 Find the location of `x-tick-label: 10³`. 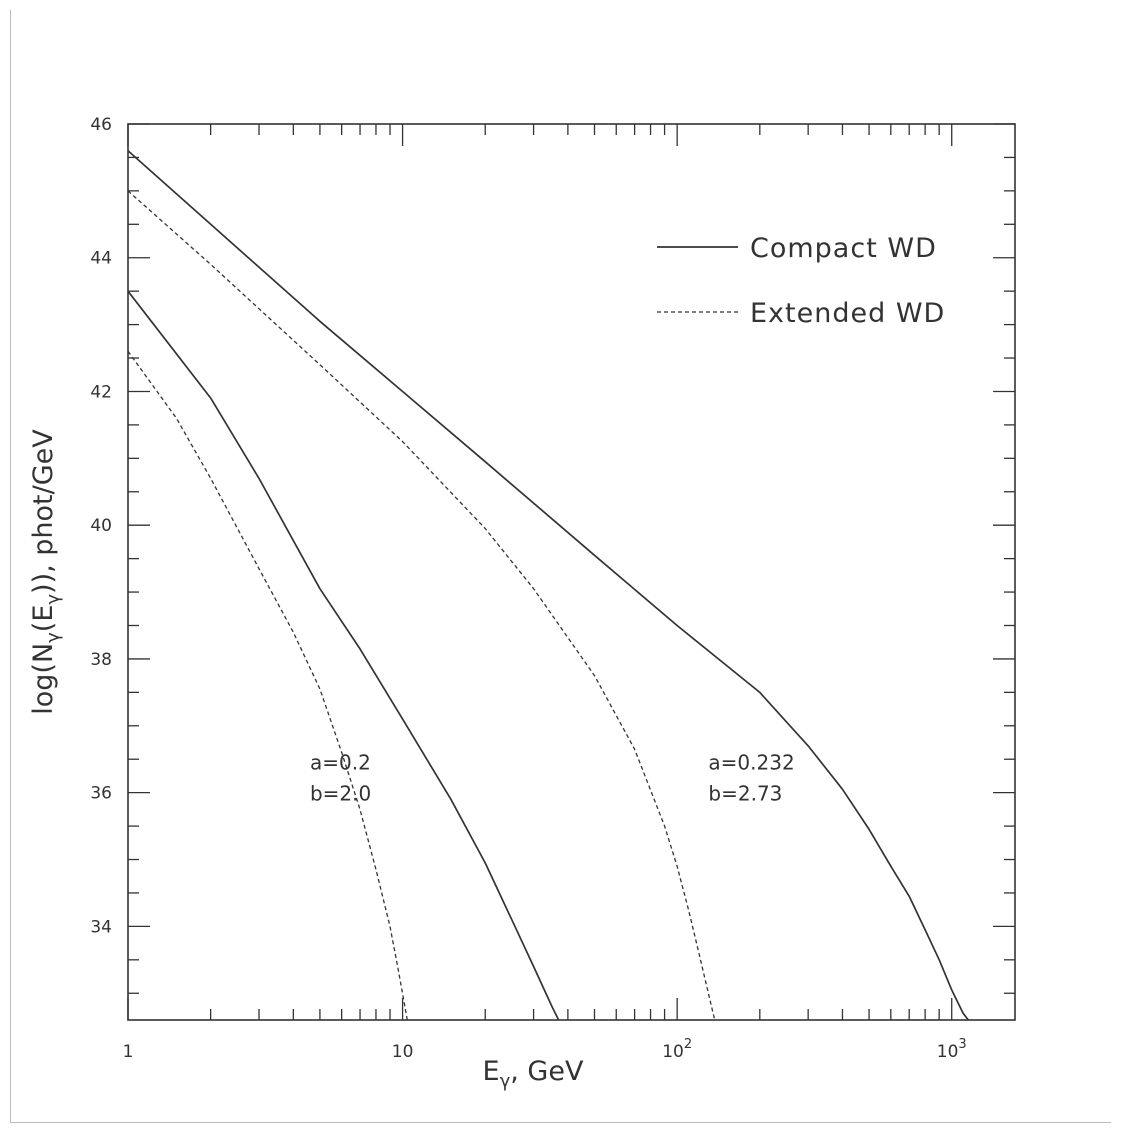

x-tick-label: 10³ is located at coordinates (952, 1049).